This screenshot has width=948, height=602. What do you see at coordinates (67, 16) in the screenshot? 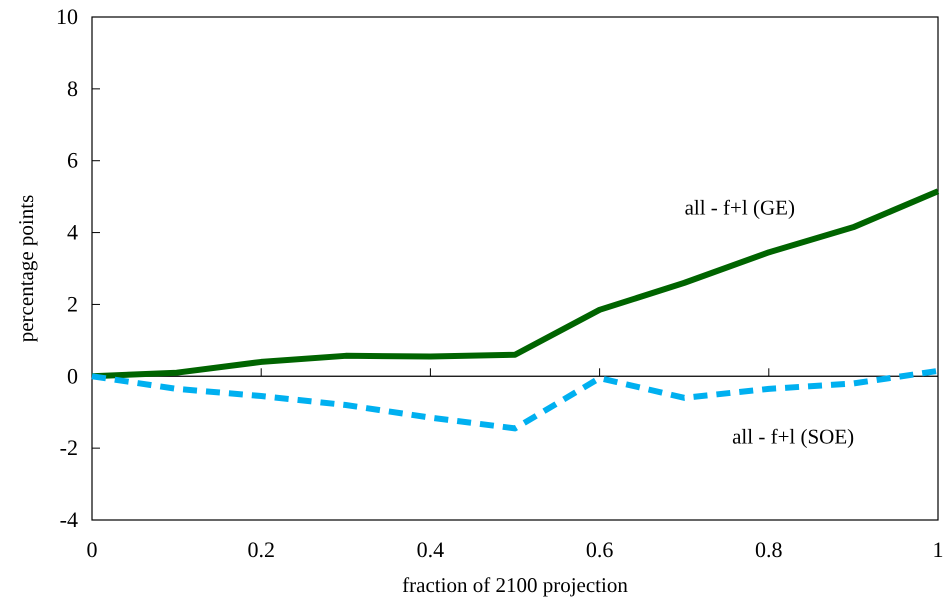
I see `y-tick-label: 10` at bounding box center [67, 16].